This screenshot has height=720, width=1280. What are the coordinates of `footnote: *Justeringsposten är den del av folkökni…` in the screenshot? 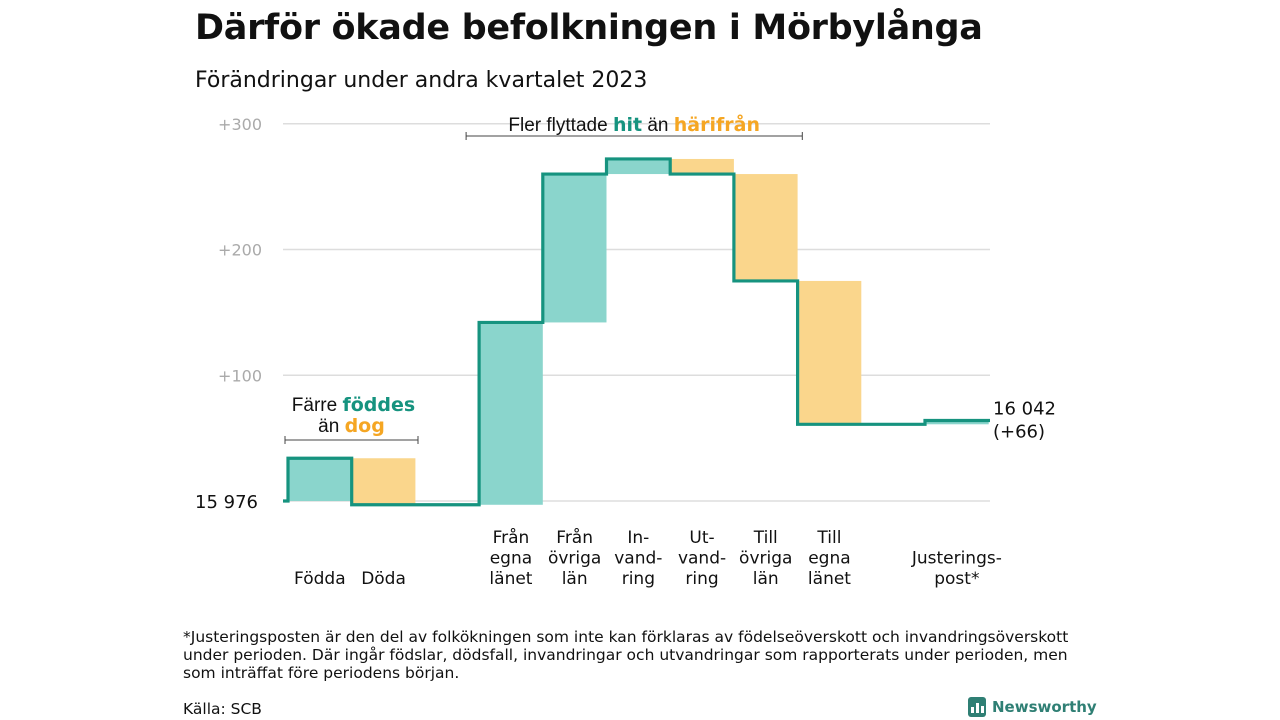 It's located at (626, 655).